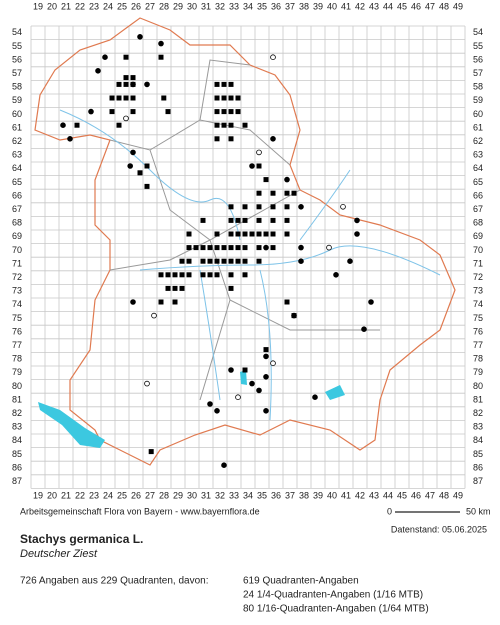  Describe the element at coordinates (136, 495) in the screenshot. I see `column-label: 26` at that location.